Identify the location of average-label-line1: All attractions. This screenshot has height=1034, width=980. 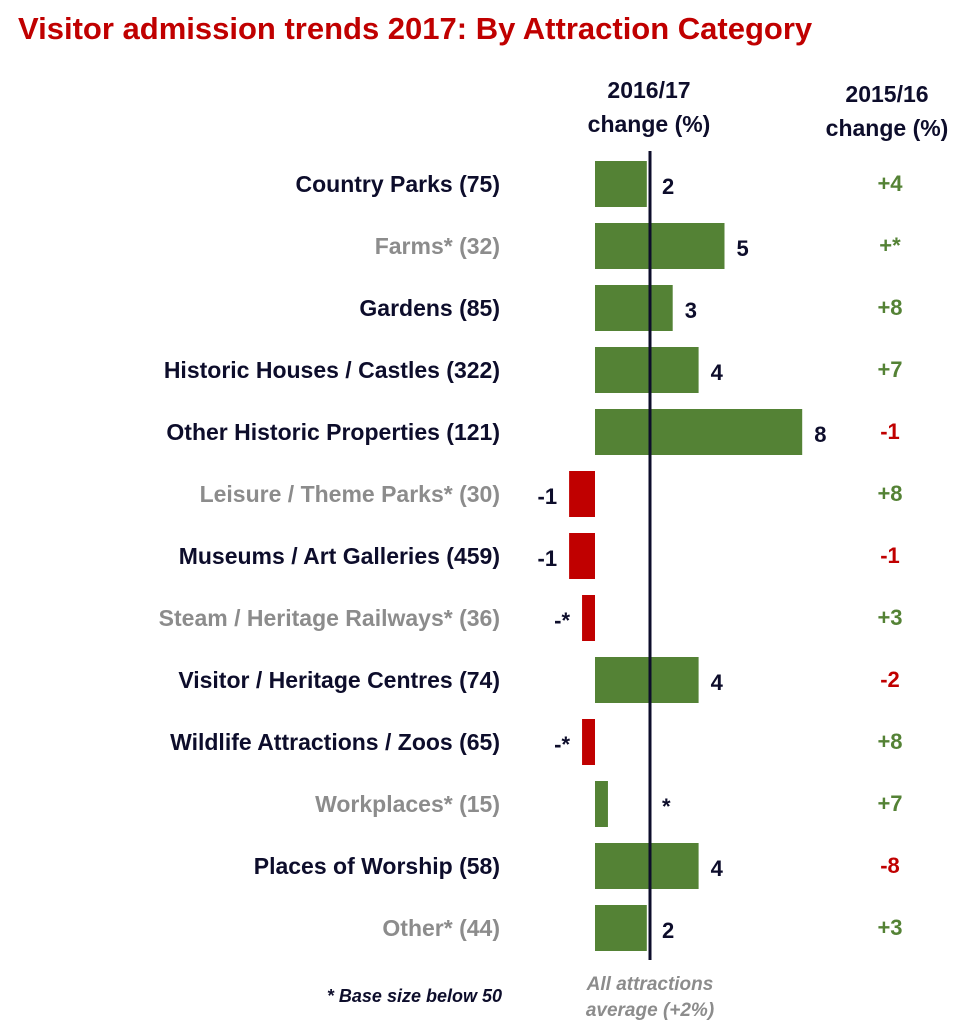
(650, 984).